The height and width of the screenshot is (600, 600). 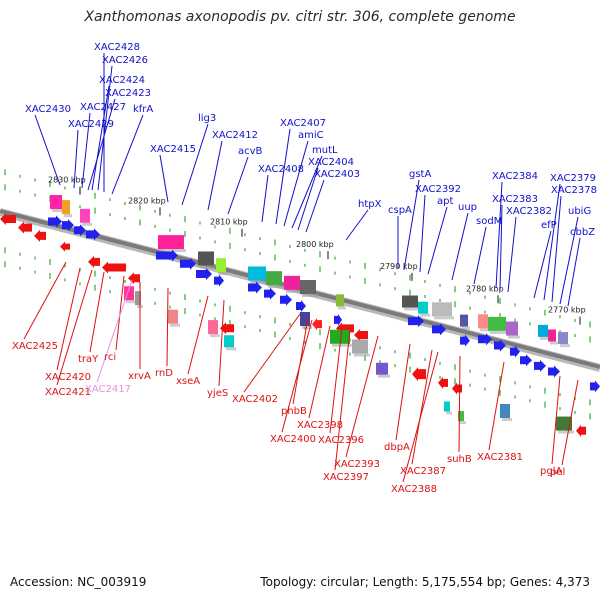 What do you see at coordinates (573, 178) in the screenshot?
I see `forward-gene-label: XAC2379` at bounding box center [573, 178].